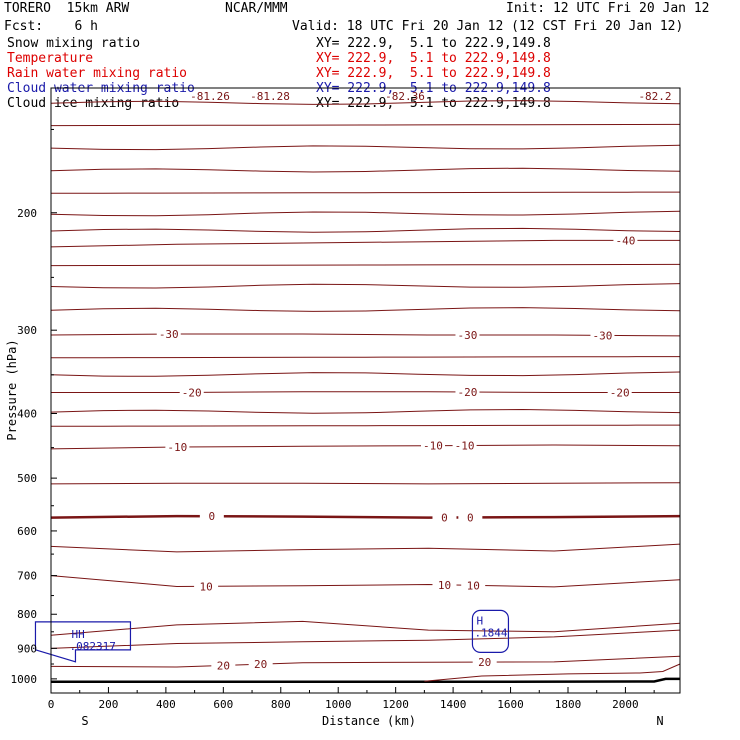 The image size is (740, 740). What do you see at coordinates (365, 680) in the screenshot?
I see `terrain-line` at bounding box center [365, 680].